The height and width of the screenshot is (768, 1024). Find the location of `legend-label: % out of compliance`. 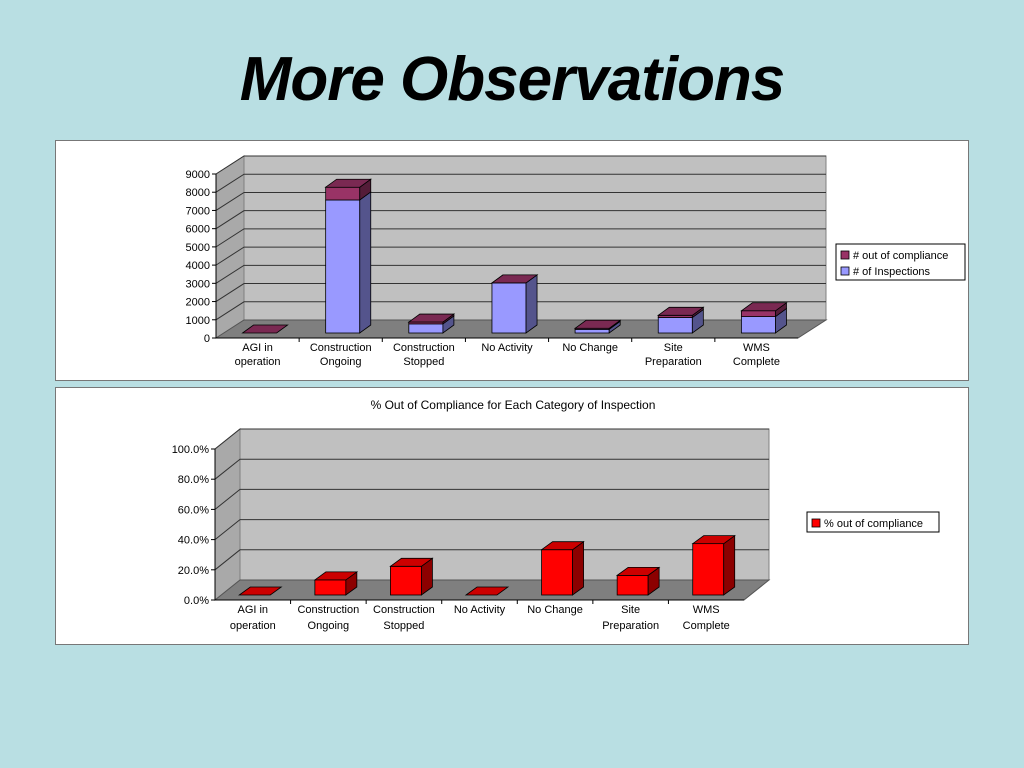

legend-label: % out of compliance is located at coordinates (873, 524).